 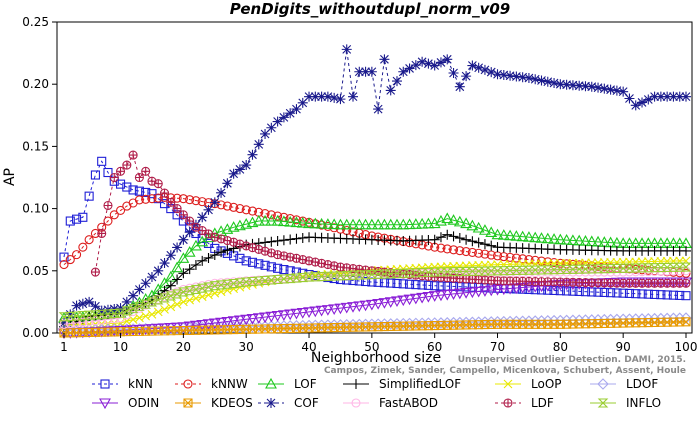 What do you see at coordinates (287, 384) in the screenshot?
I see `legend-item-lof: LOF` at bounding box center [287, 384].